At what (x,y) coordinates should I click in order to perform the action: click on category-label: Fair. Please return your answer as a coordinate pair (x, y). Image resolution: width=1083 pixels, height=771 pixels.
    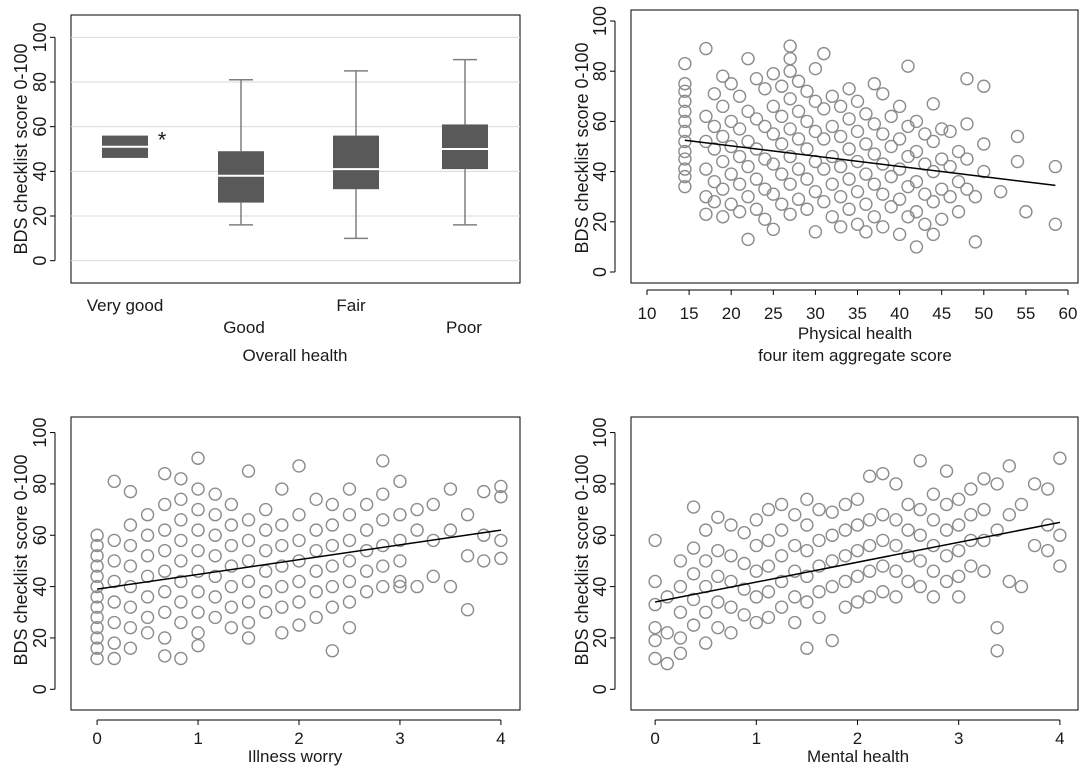
    Looking at the image, I should click on (351, 305).